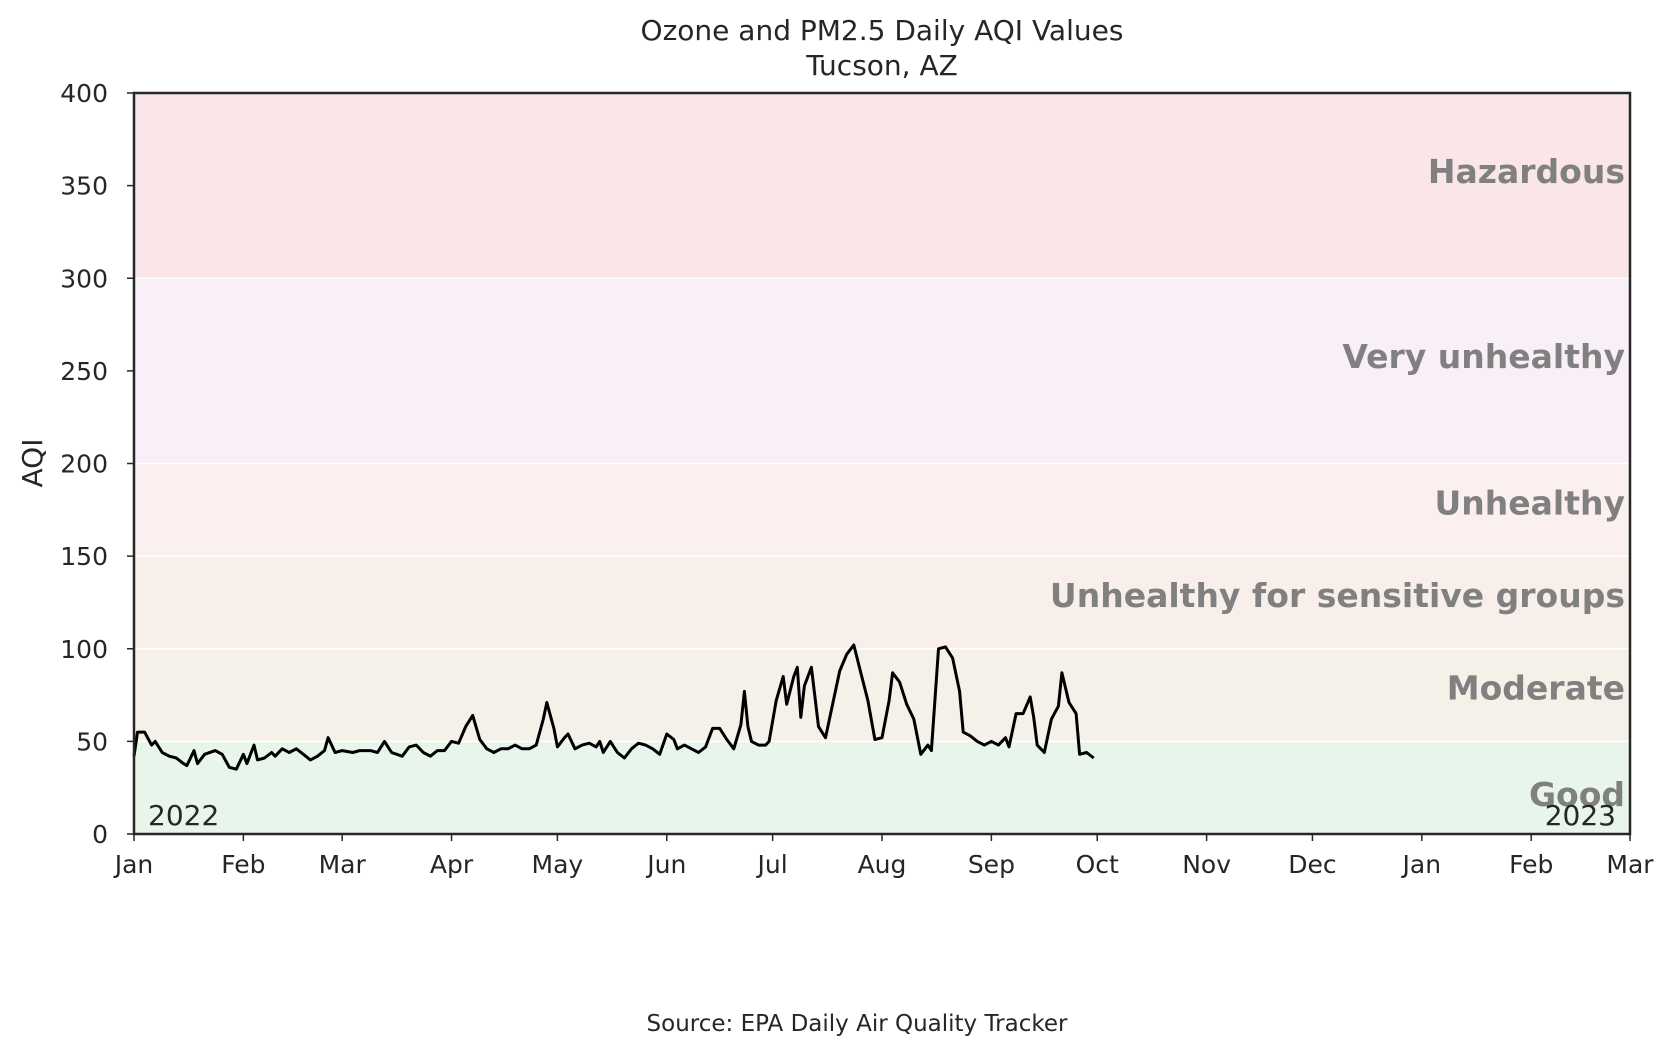  Describe the element at coordinates (1529, 502) in the screenshot. I see `band-label-unhealthy: Unhealthy` at that location.